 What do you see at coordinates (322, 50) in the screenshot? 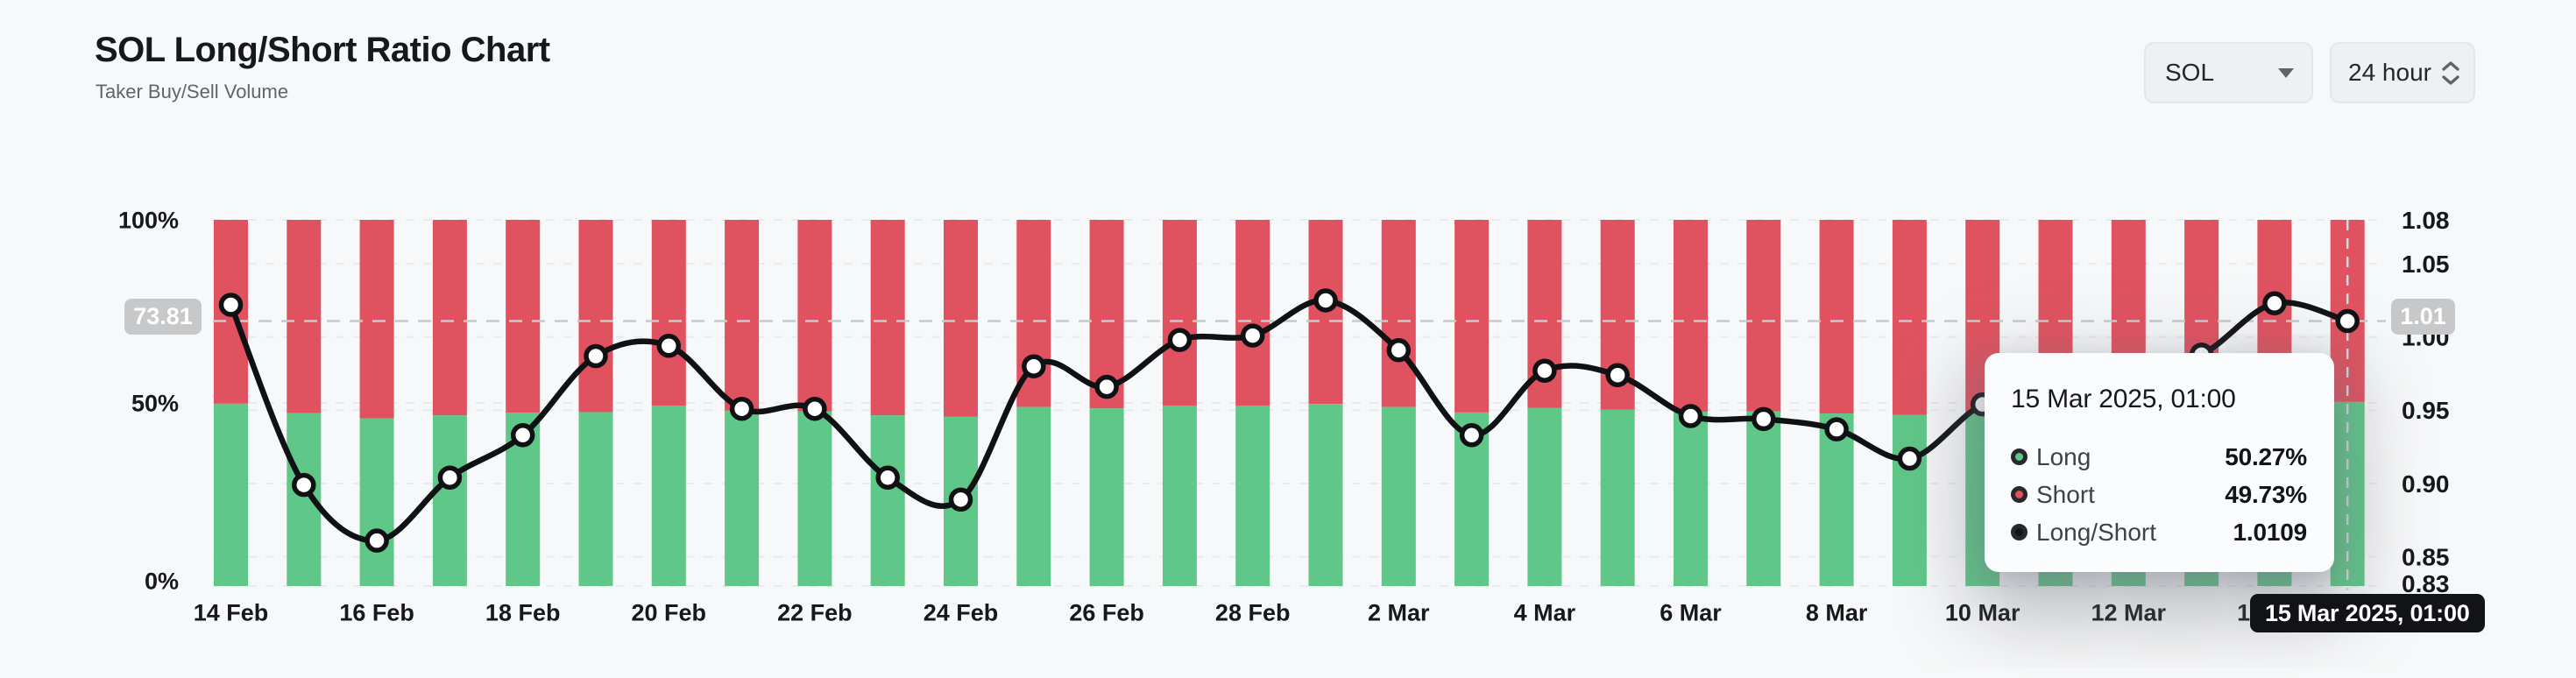
I see `page-title: SOL Long/Short Ratio Chart` at bounding box center [322, 50].